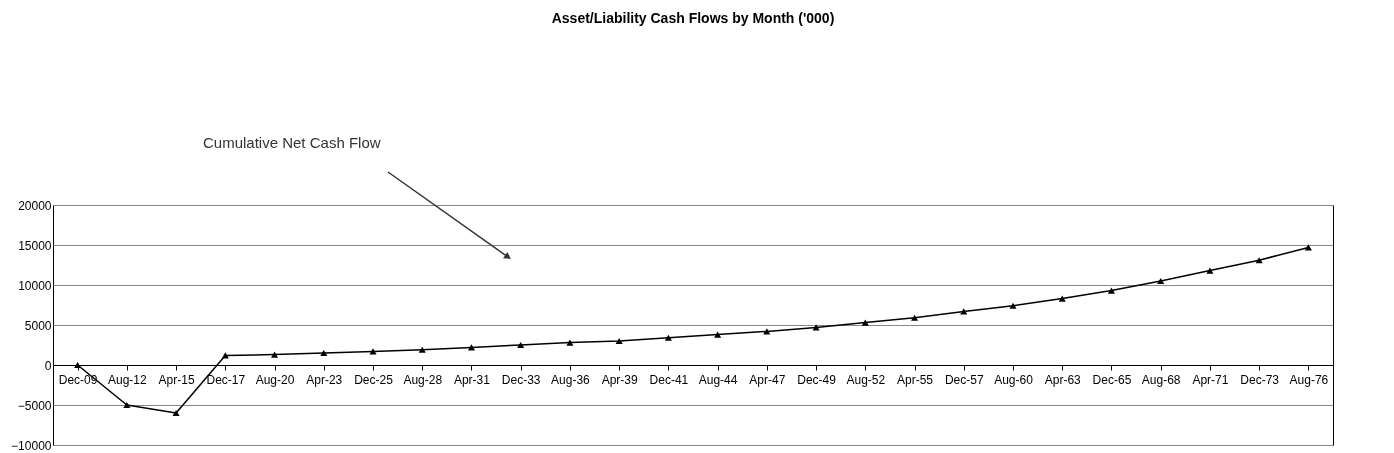 This screenshot has height=453, width=1394. I want to click on x-tick-label: Aug-36, so click(571, 379).